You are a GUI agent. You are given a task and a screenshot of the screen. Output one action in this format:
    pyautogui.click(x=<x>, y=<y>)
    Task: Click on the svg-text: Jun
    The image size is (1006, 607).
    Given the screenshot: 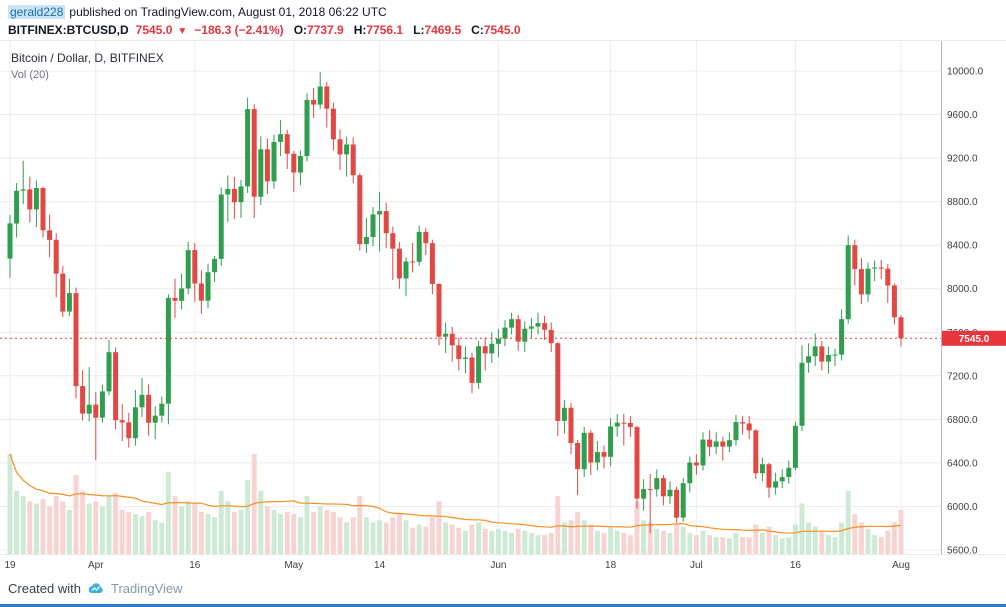 What is the action you would take?
    pyautogui.click(x=498, y=565)
    